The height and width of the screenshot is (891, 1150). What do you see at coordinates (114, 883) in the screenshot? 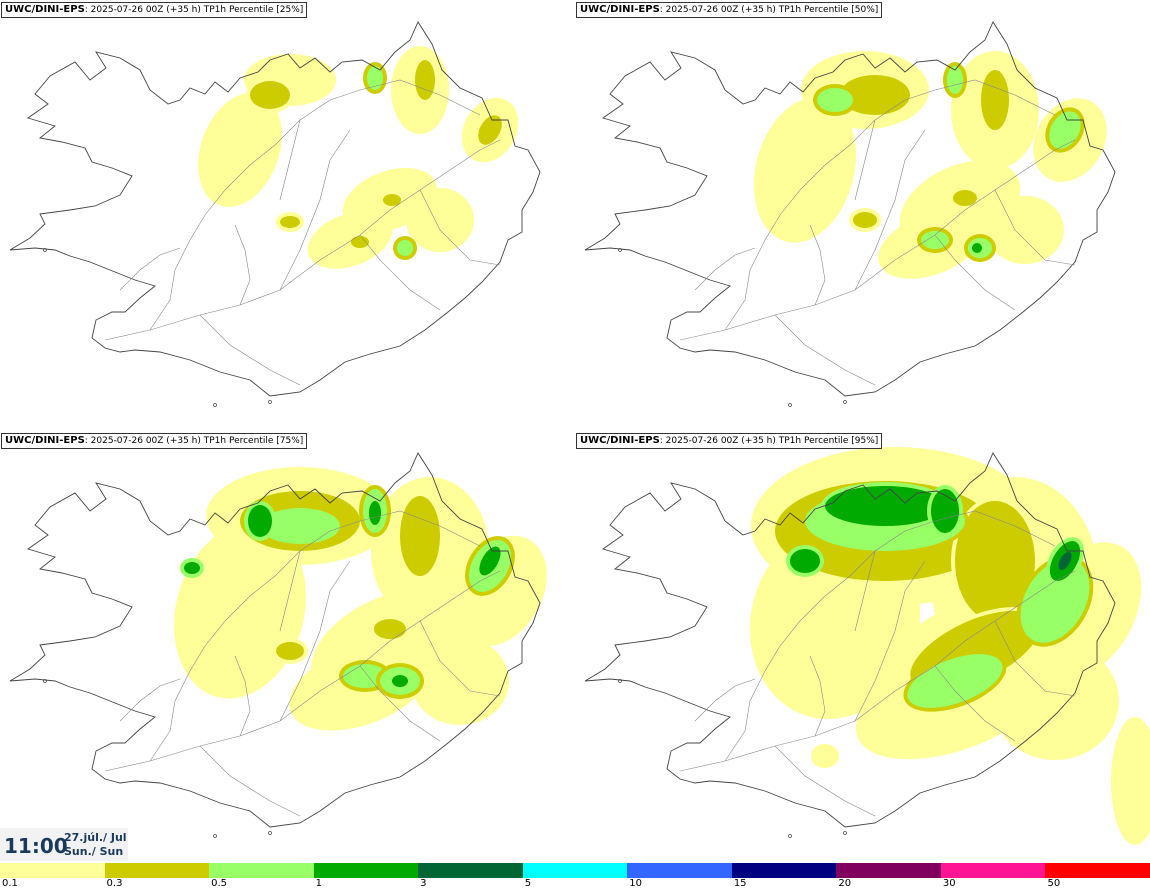
I see `legend-tick-label: 0.3` at bounding box center [114, 883].